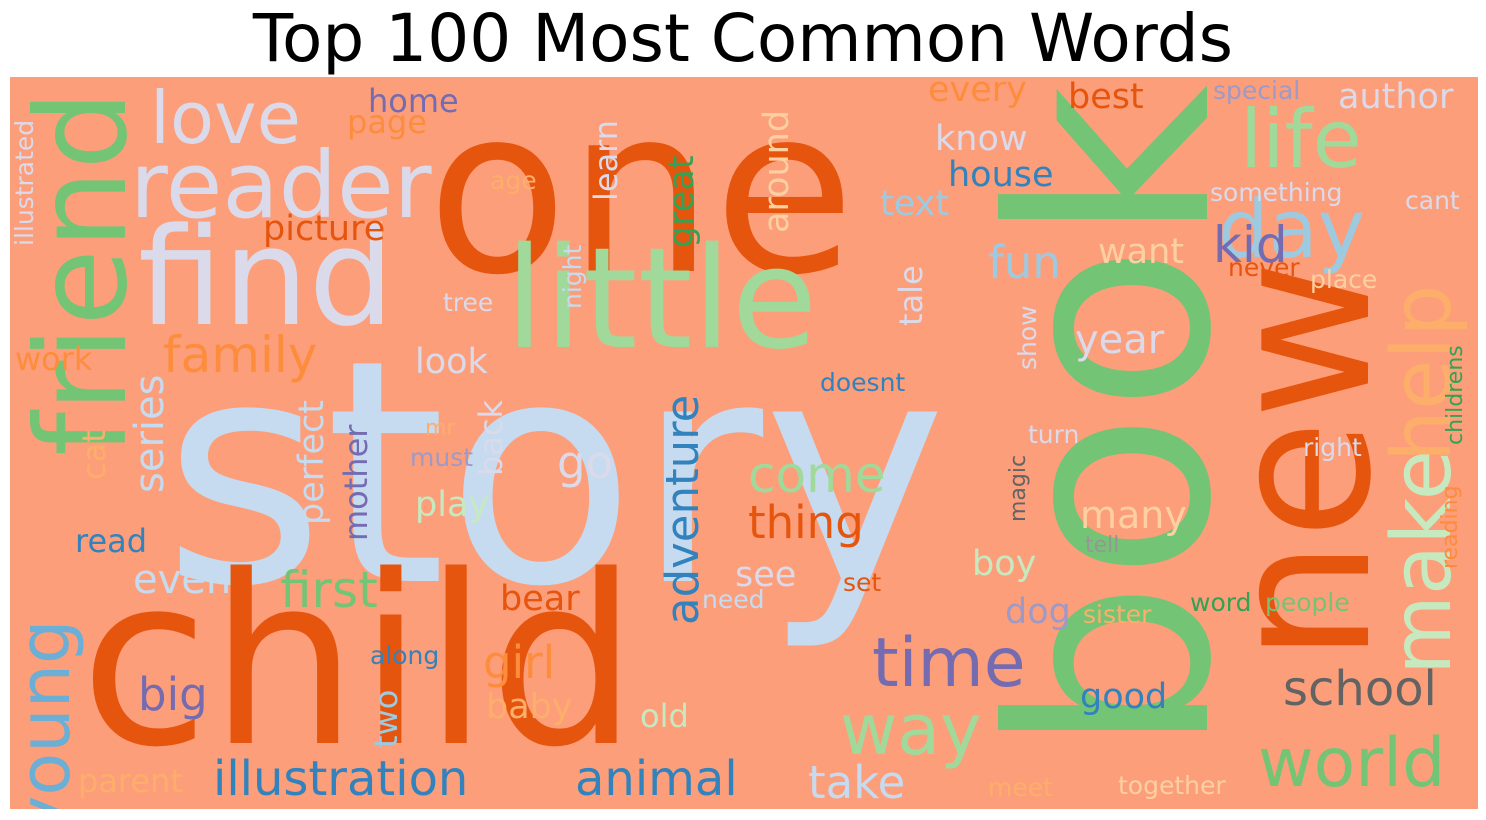  What do you see at coordinates (94, 455) in the screenshot?
I see `word-cat: cat` at bounding box center [94, 455].